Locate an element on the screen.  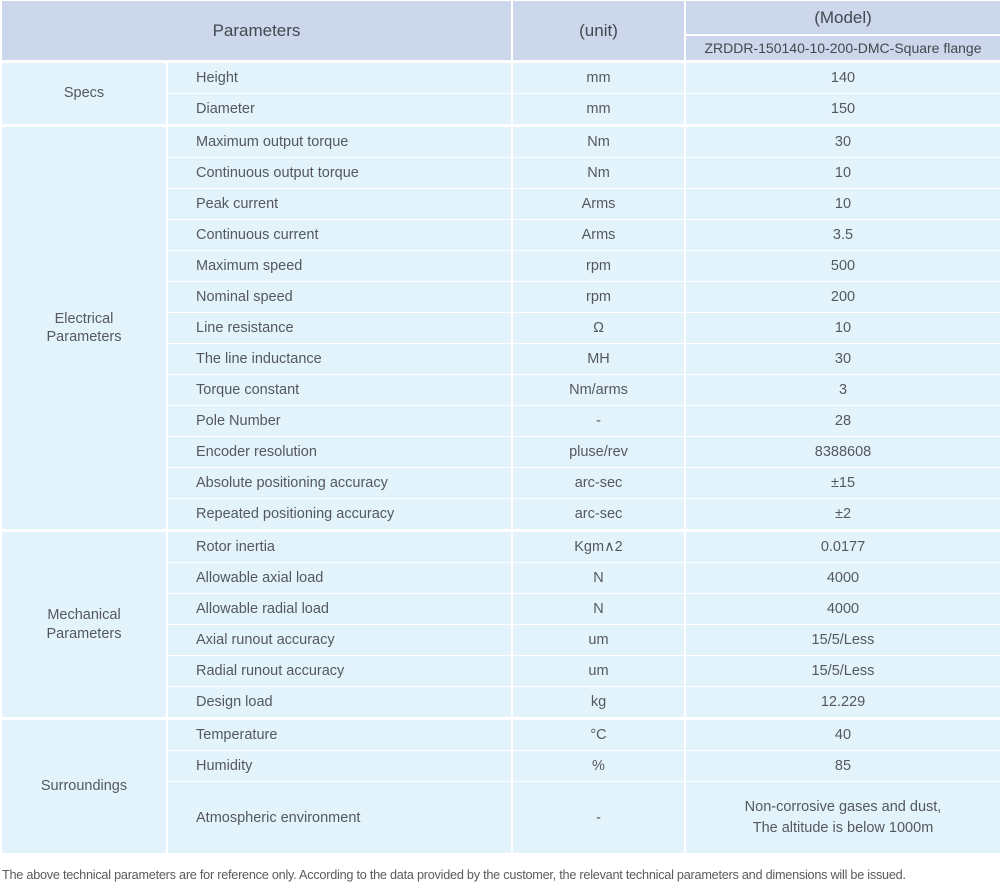
parameter-name: Axial runout accuracy is located at coordinates (339, 640).